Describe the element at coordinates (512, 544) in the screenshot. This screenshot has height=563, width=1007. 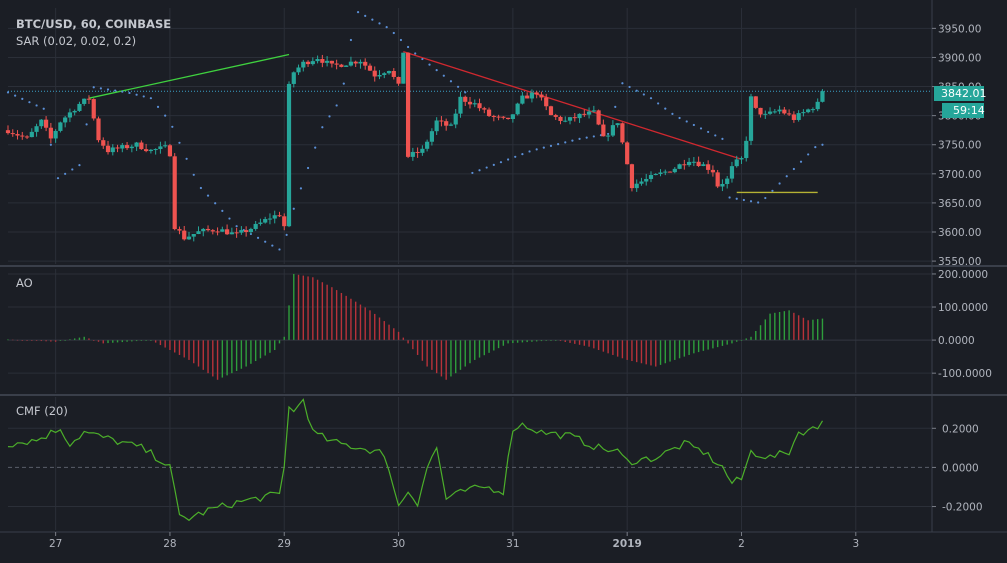
I see `time-tick-label: 31` at that location.